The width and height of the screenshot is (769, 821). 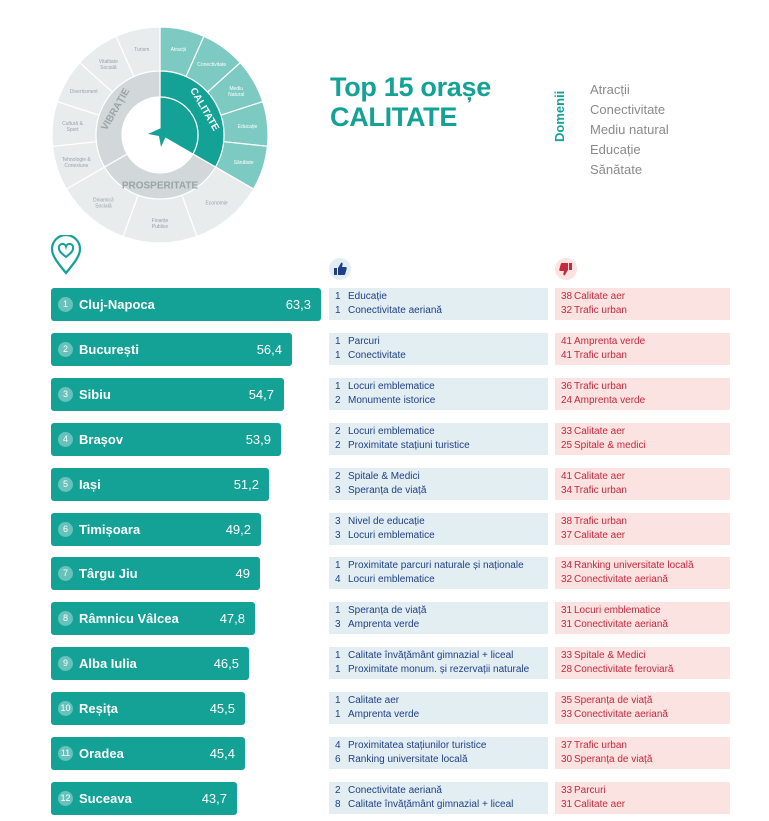 I want to click on strength-item: 2 Conectivitate aeriană, so click(x=388, y=790).